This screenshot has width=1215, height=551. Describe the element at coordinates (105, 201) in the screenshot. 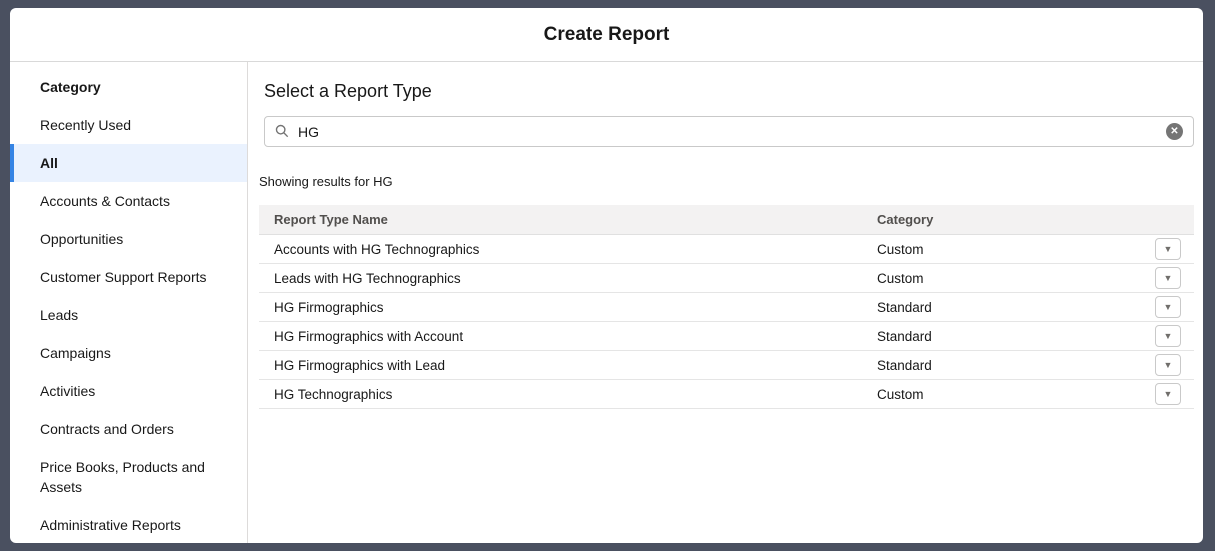

I see `sidebar-item-accounts-contacts: Accounts & Contacts` at that location.